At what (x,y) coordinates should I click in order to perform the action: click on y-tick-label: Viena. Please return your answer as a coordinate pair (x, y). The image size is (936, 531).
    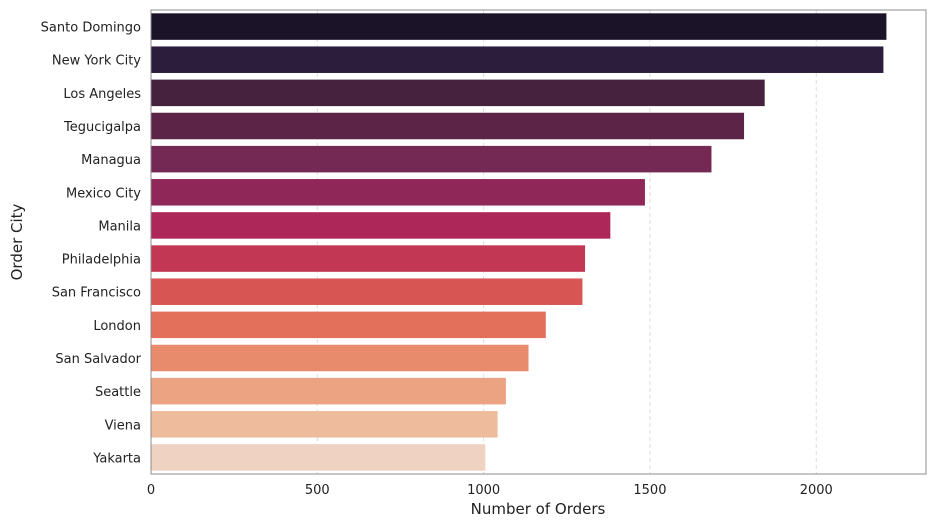
    Looking at the image, I should click on (123, 425).